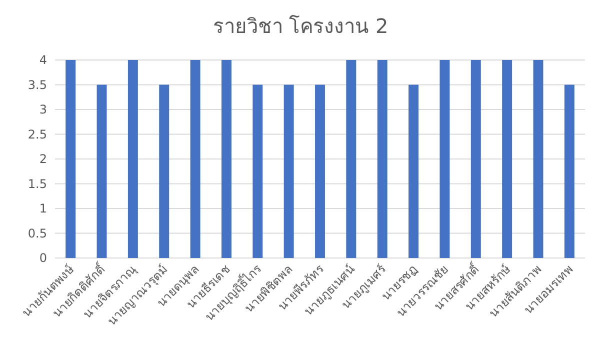 Image resolution: width=601 pixels, height=357 pixels. I want to click on y-tick-label: 1.5, so click(37, 183).